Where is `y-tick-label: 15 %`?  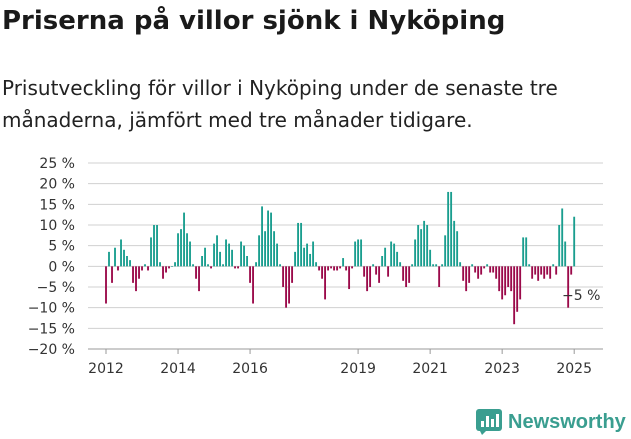
y-tick-label: 15 % is located at coordinates (57, 205).